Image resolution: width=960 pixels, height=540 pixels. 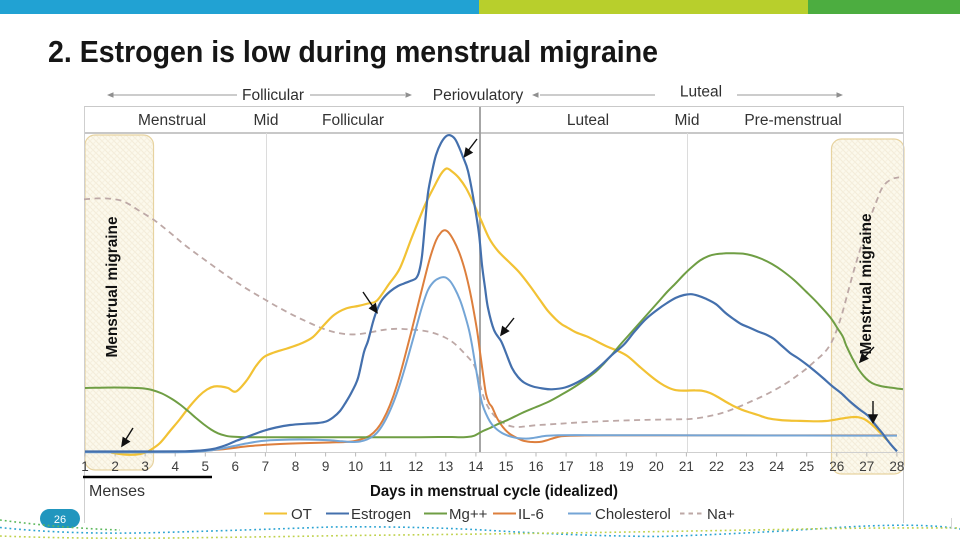 I want to click on svg-text: 28, so click(x=896, y=466).